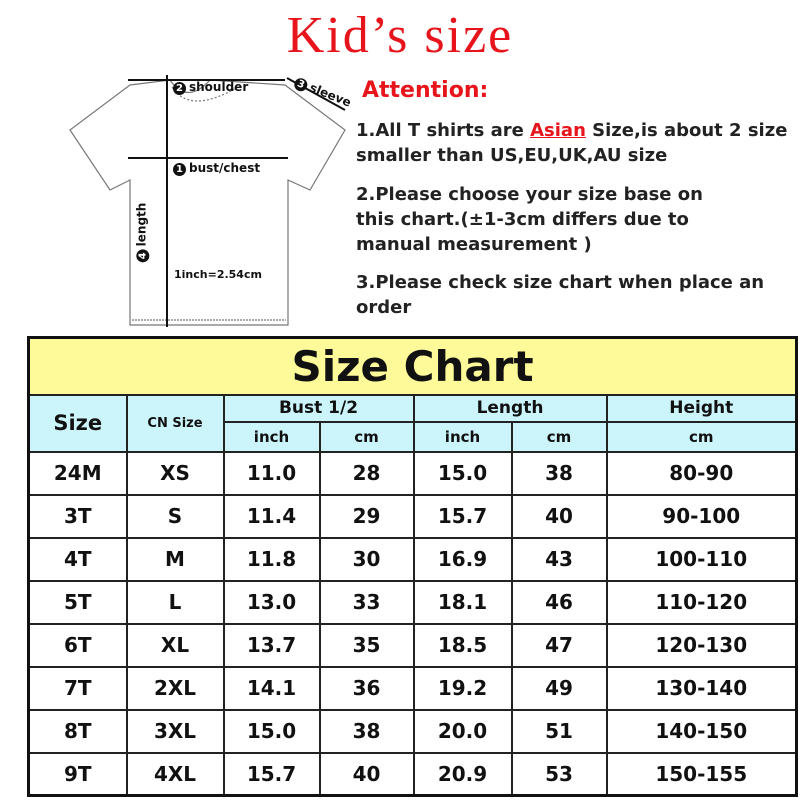 The image size is (800, 800). What do you see at coordinates (366, 688) in the screenshot?
I see `cell-bust-cm: 36` at bounding box center [366, 688].